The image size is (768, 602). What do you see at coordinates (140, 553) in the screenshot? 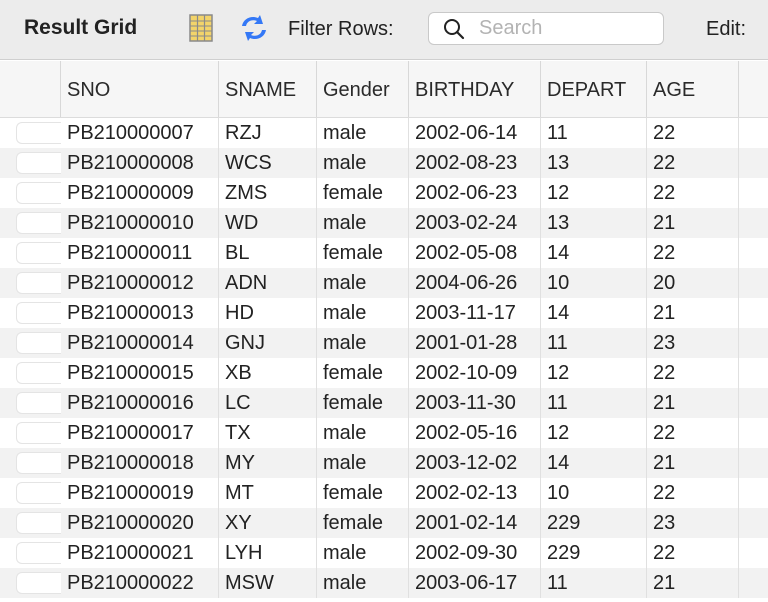
I see `cell-sno: PB210000021` at bounding box center [140, 553].